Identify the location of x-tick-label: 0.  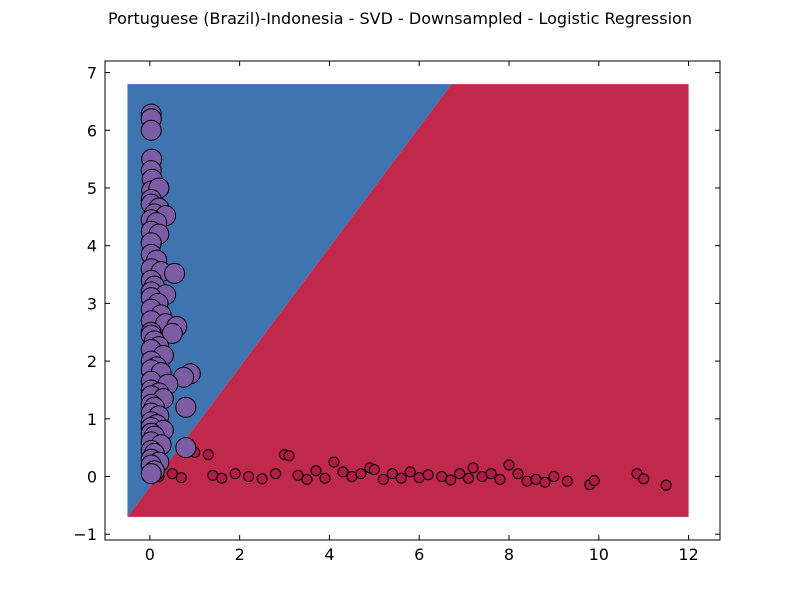
(150, 554).